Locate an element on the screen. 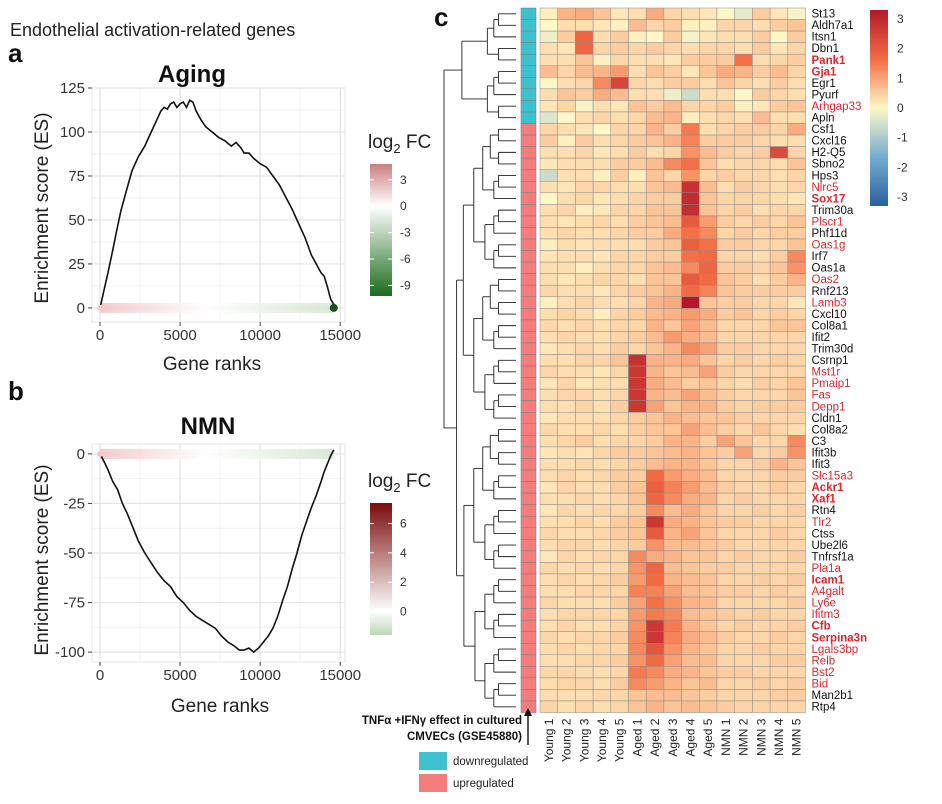 Image resolution: width=942 pixels, height=804 pixels. gene-label: Slc15a3 is located at coordinates (833, 477).